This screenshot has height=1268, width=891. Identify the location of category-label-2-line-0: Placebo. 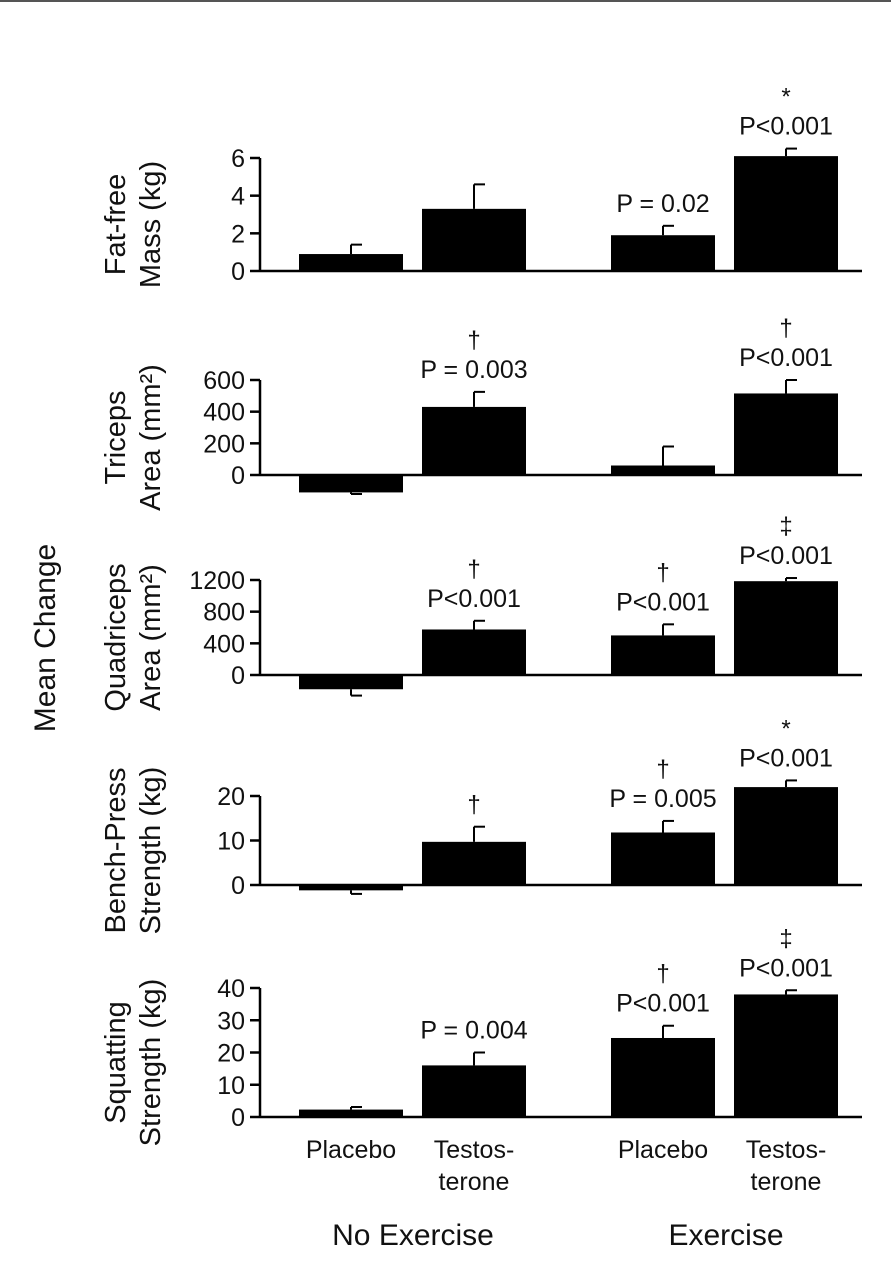
(663, 1150).